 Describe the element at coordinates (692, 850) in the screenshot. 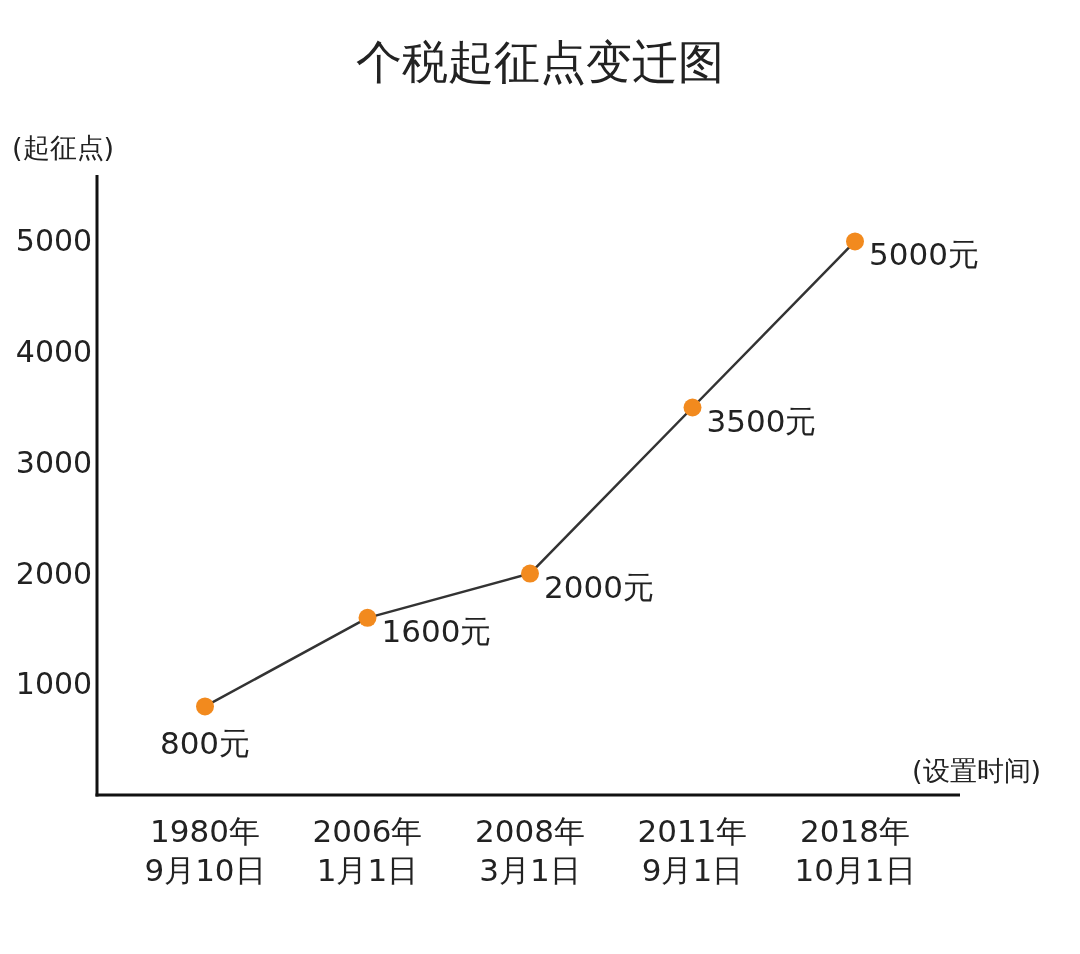

I see `x-tick-label: 2011年 9月1日` at that location.